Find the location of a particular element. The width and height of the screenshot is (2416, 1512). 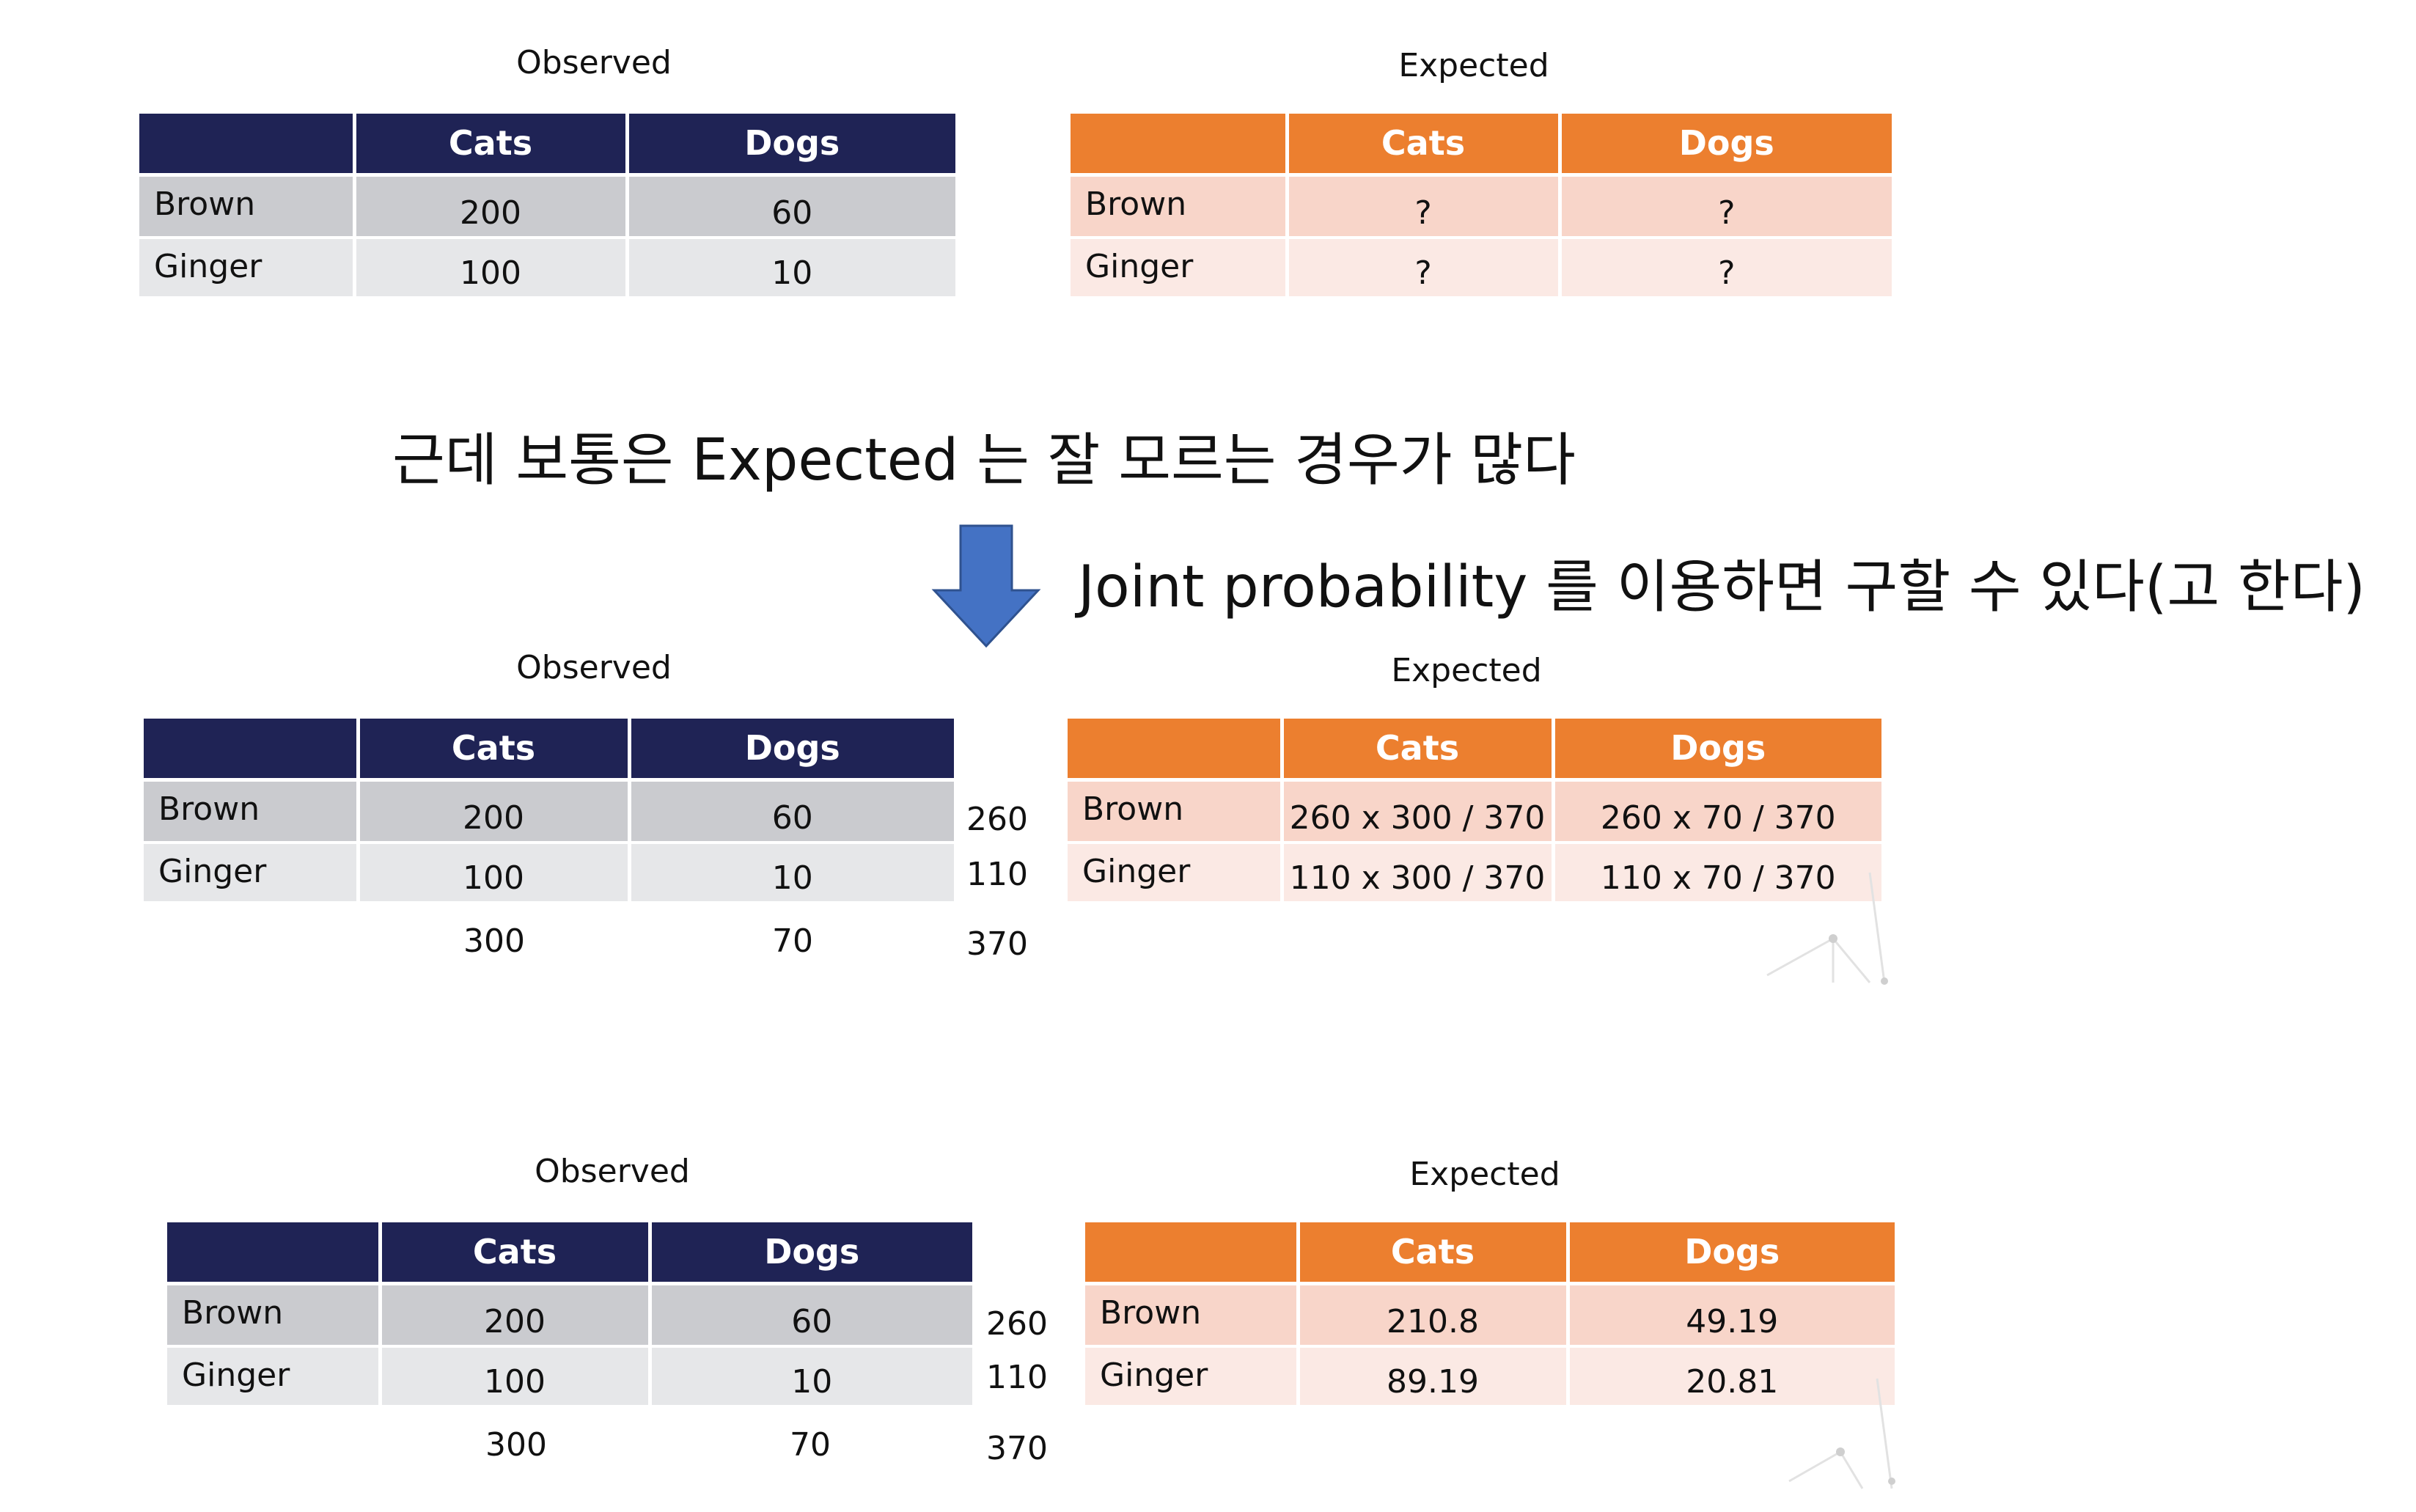

cell-brown-dogs: ? is located at coordinates (1726, 207).